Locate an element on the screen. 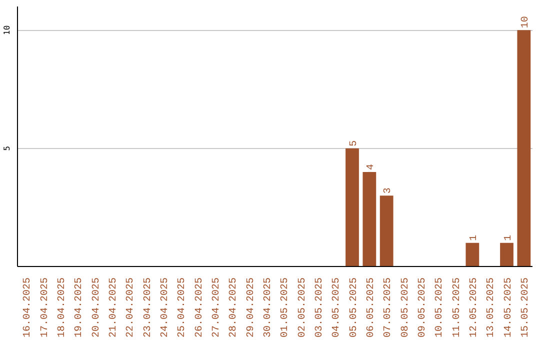  x-tick-label: 26.04.2025 is located at coordinates (200, 307).